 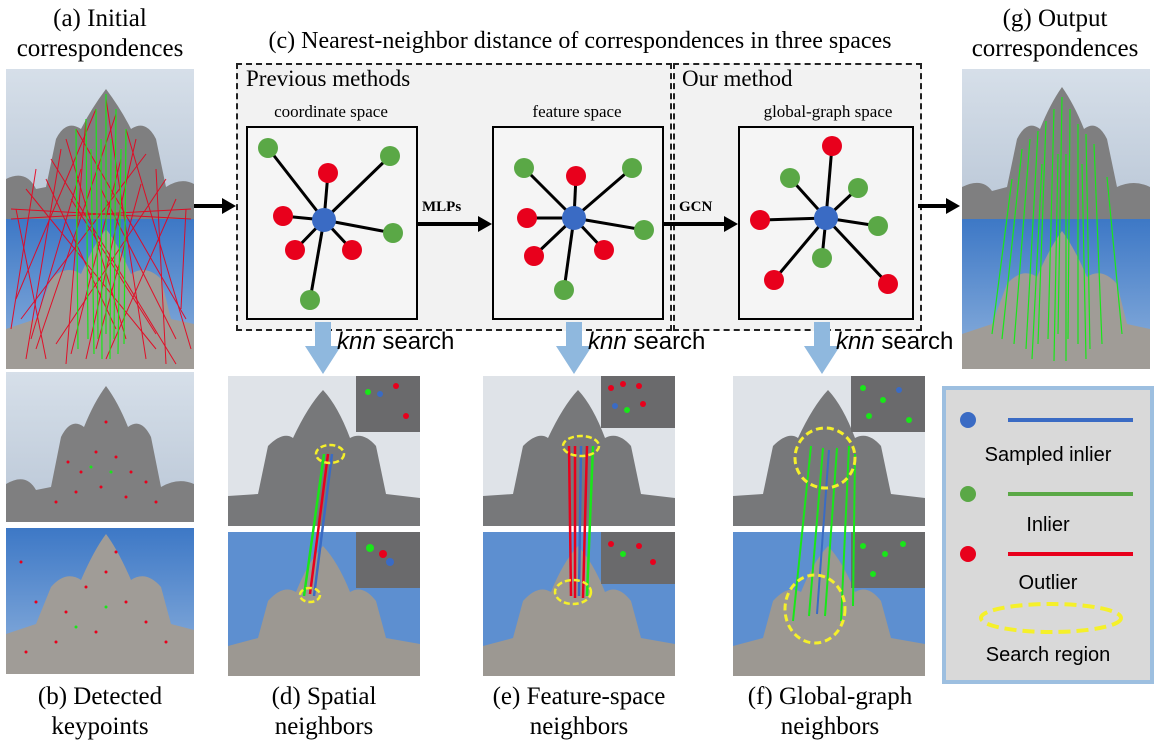 What do you see at coordinates (579, 726) in the screenshot?
I see `caption-e-line2: neighbors` at bounding box center [579, 726].